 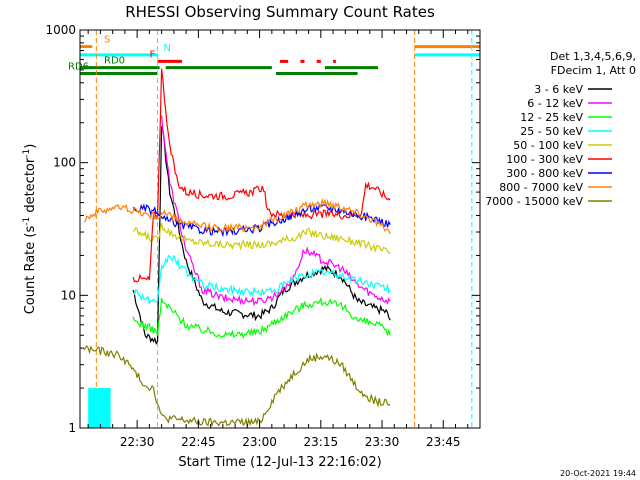 What do you see at coordinates (551, 131) in the screenshot?
I see `legend-label: 25 - 50 keV` at bounding box center [551, 131].